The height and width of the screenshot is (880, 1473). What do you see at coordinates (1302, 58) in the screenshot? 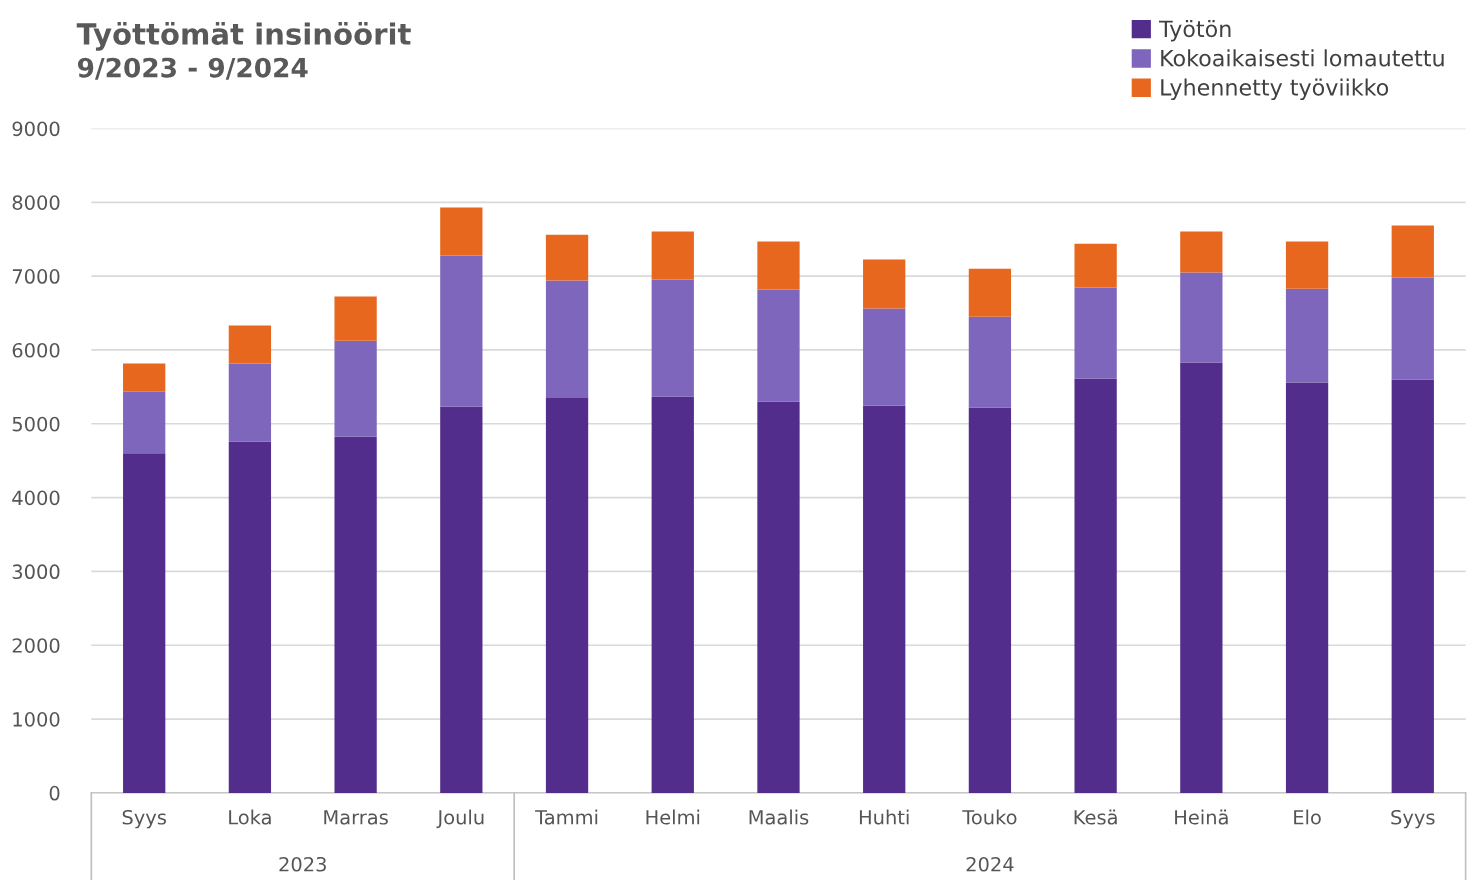
I see `legend-label: Kokoaikaisesti lomautettu` at bounding box center [1302, 58].